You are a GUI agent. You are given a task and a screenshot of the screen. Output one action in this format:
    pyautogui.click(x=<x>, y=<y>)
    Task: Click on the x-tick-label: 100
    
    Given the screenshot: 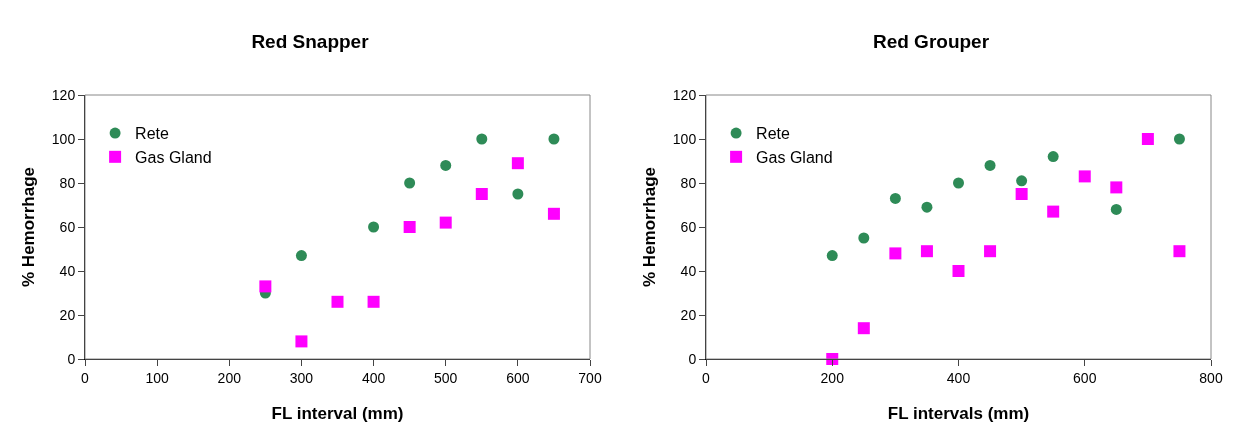 What is the action you would take?
    pyautogui.click(x=157, y=377)
    